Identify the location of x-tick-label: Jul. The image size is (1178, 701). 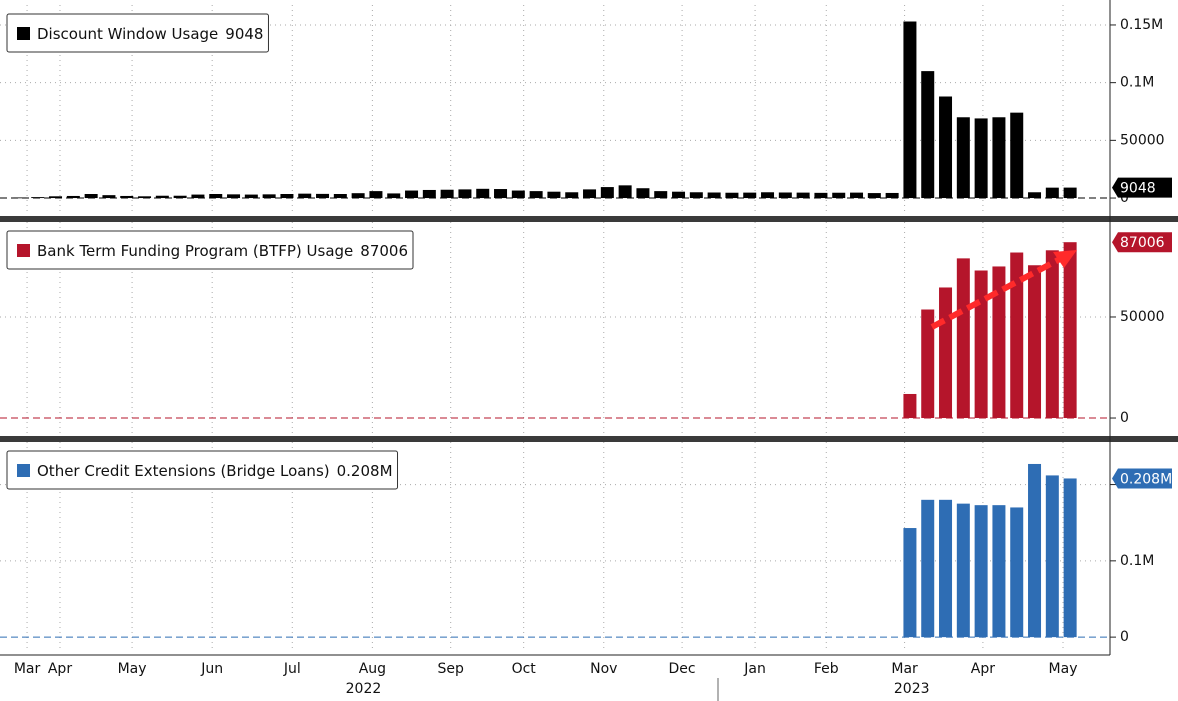
(292, 669).